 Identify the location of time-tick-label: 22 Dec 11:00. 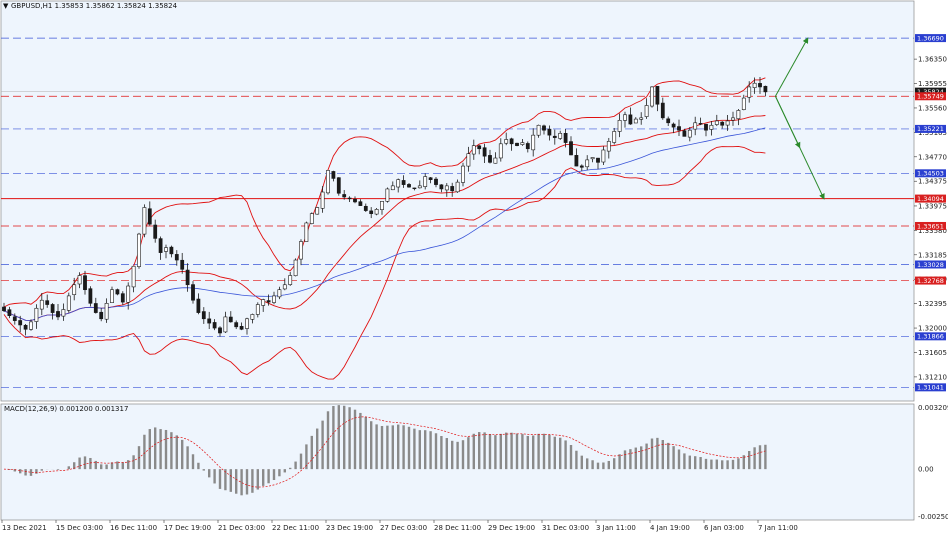
(295, 528).